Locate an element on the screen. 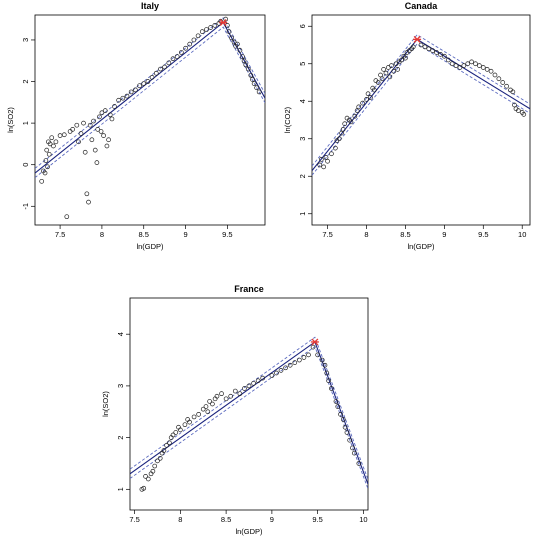 This screenshot has height=550, width=542. x-tick-label: 10 is located at coordinates (363, 519).